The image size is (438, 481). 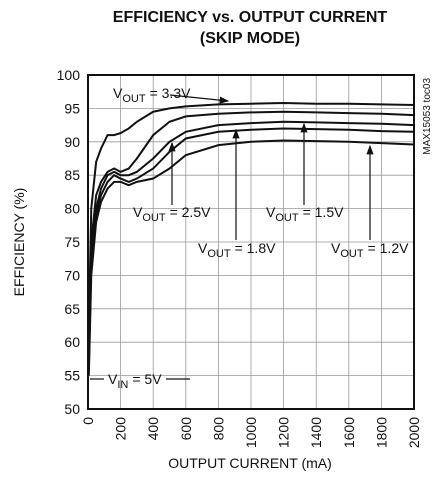 I want to click on annotation: VOUT = 1.8V, so click(x=237, y=250).